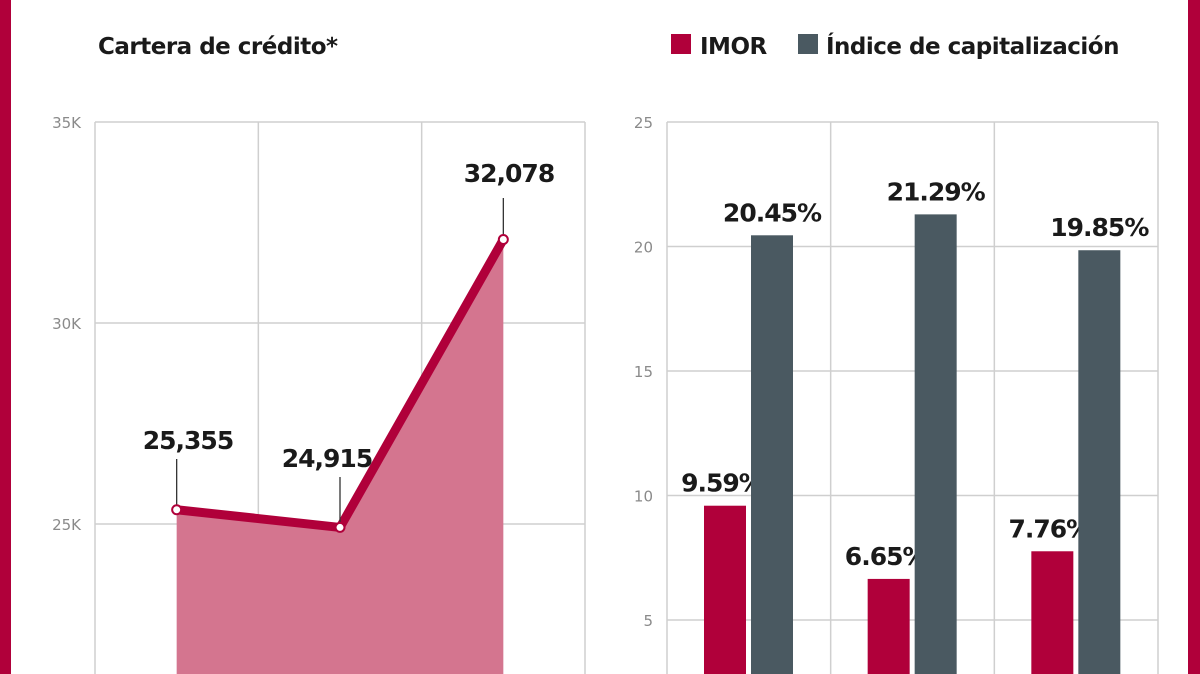 The width and height of the screenshot is (1200, 674). What do you see at coordinates (643, 123) in the screenshot?
I see `y-tick-label: 25` at bounding box center [643, 123].